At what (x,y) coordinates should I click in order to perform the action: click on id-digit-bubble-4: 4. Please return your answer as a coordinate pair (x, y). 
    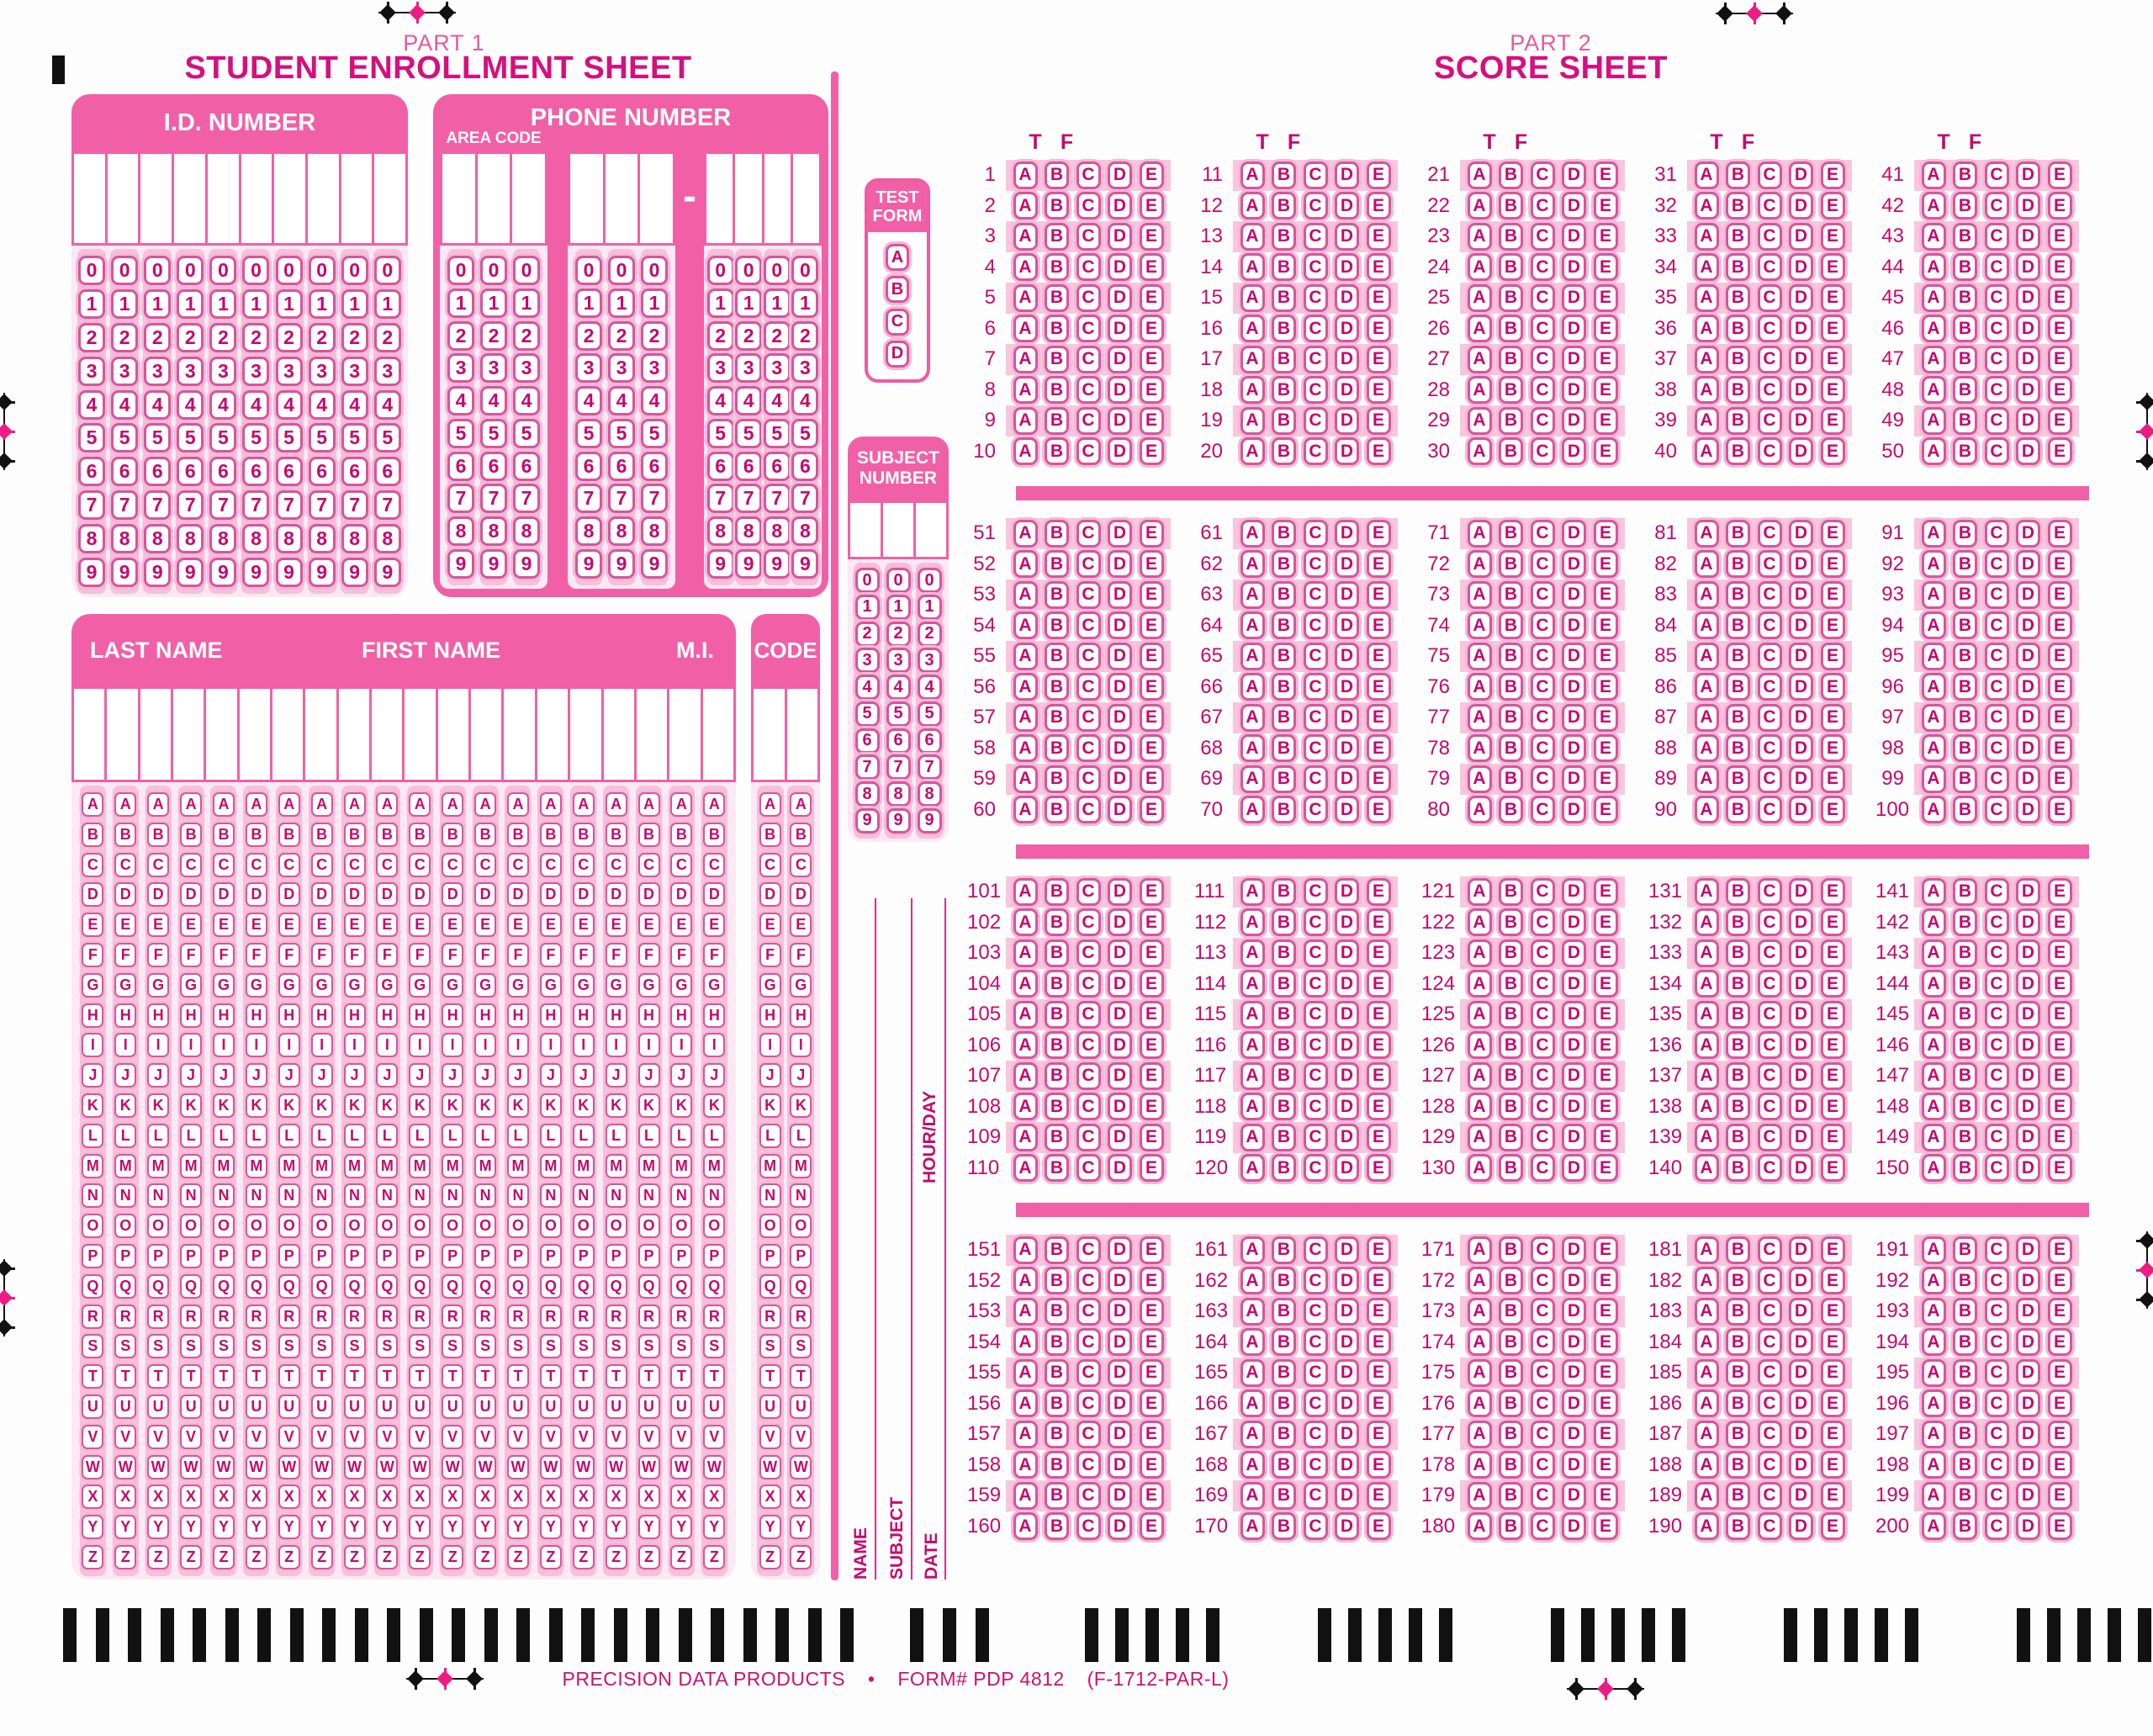
    Looking at the image, I should click on (92, 404).